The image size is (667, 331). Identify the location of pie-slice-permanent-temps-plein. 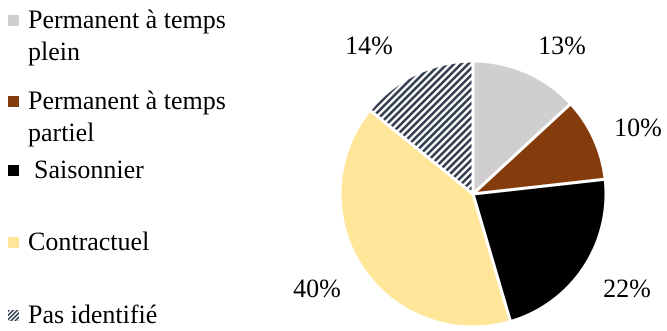
(522, 127).